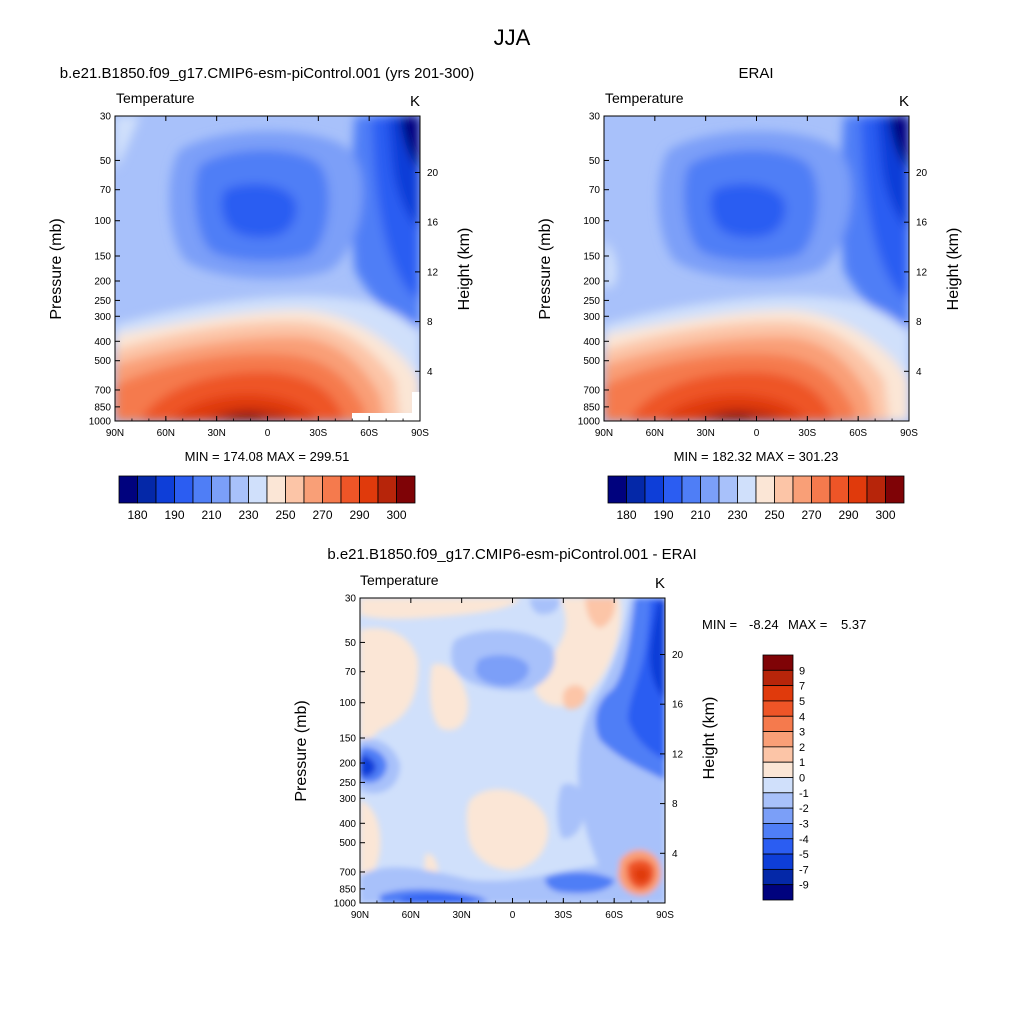  What do you see at coordinates (904, 101) in the screenshot?
I see `panel-erai-units: K` at bounding box center [904, 101].